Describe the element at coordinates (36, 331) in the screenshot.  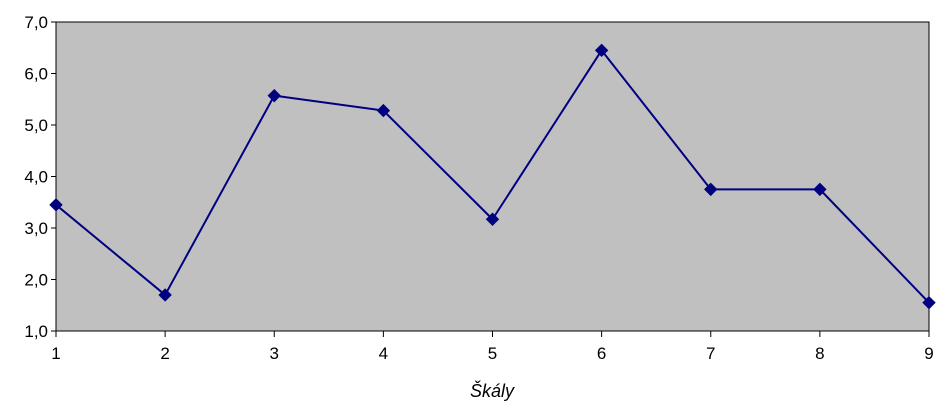
I see `y-tick-label: 1,0` at that location.